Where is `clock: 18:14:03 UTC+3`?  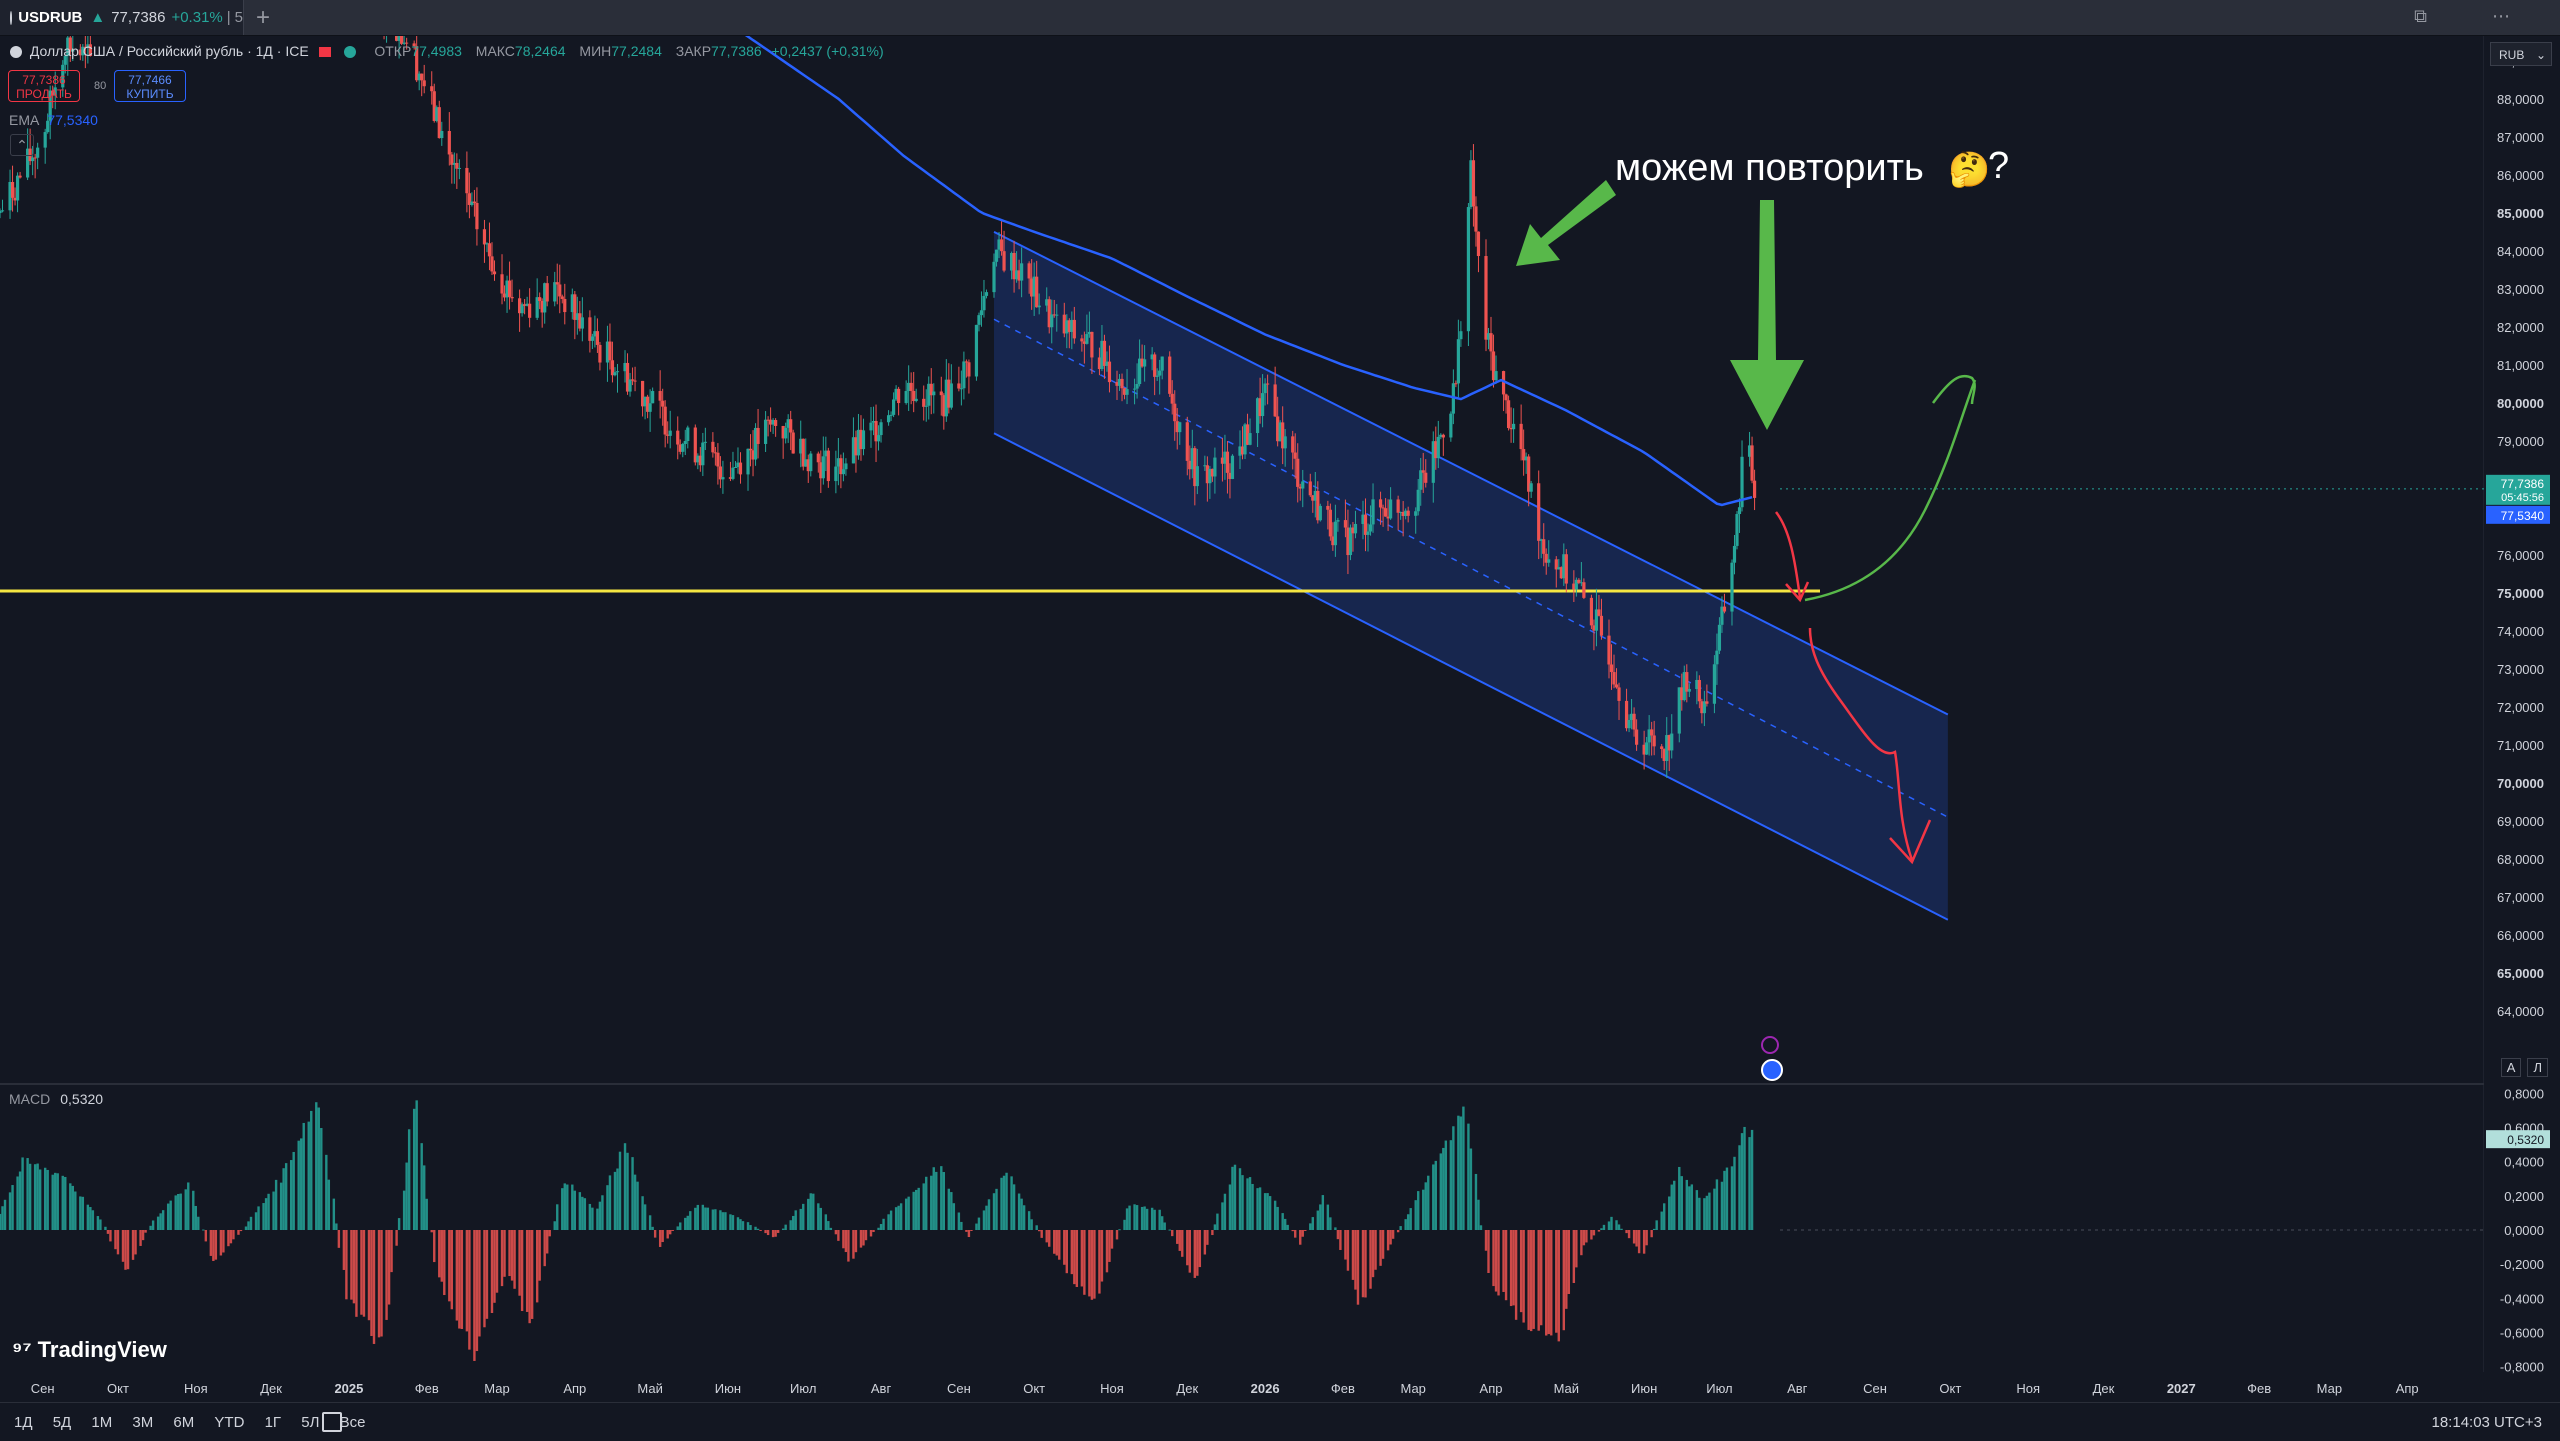 clock: 18:14:03 UTC+3 is located at coordinates (2487, 1422).